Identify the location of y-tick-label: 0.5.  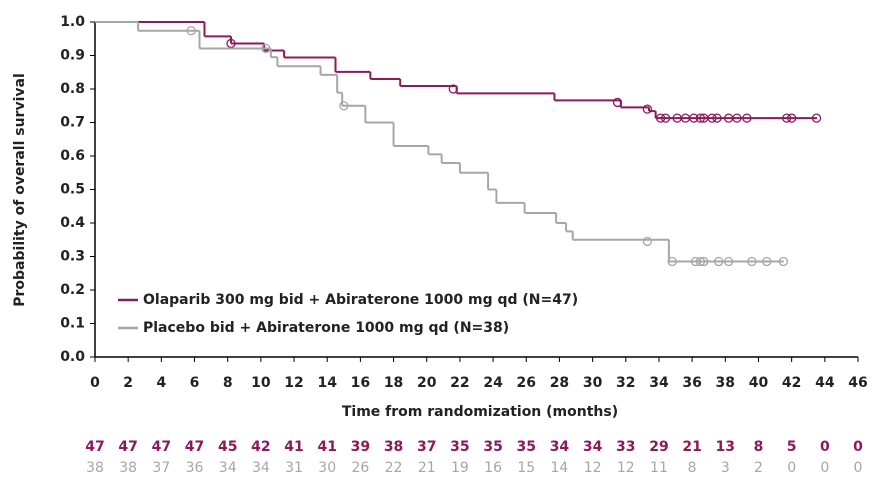
(72, 190).